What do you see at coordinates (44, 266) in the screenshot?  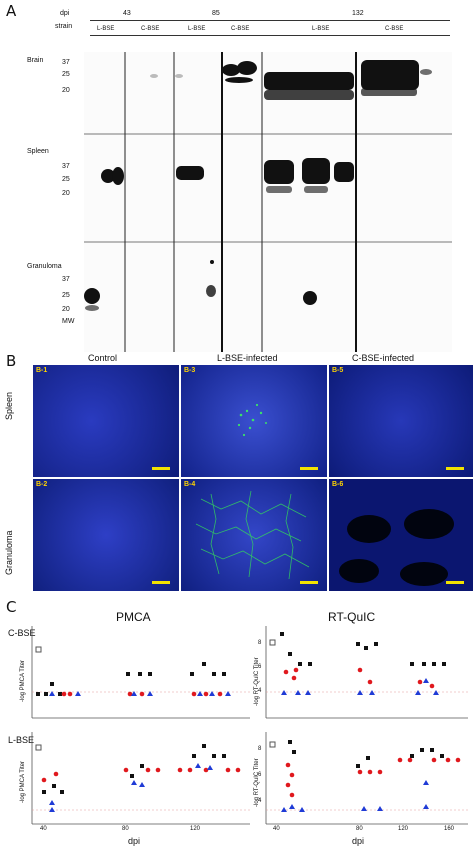 I see `tissue-granuloma: Granuloma` at bounding box center [44, 266].